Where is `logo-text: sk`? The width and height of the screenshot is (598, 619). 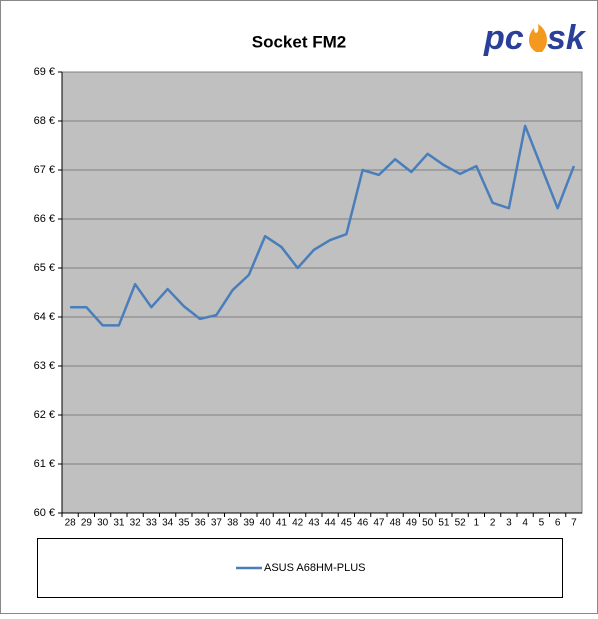 logo-text: sk is located at coordinates (567, 38).